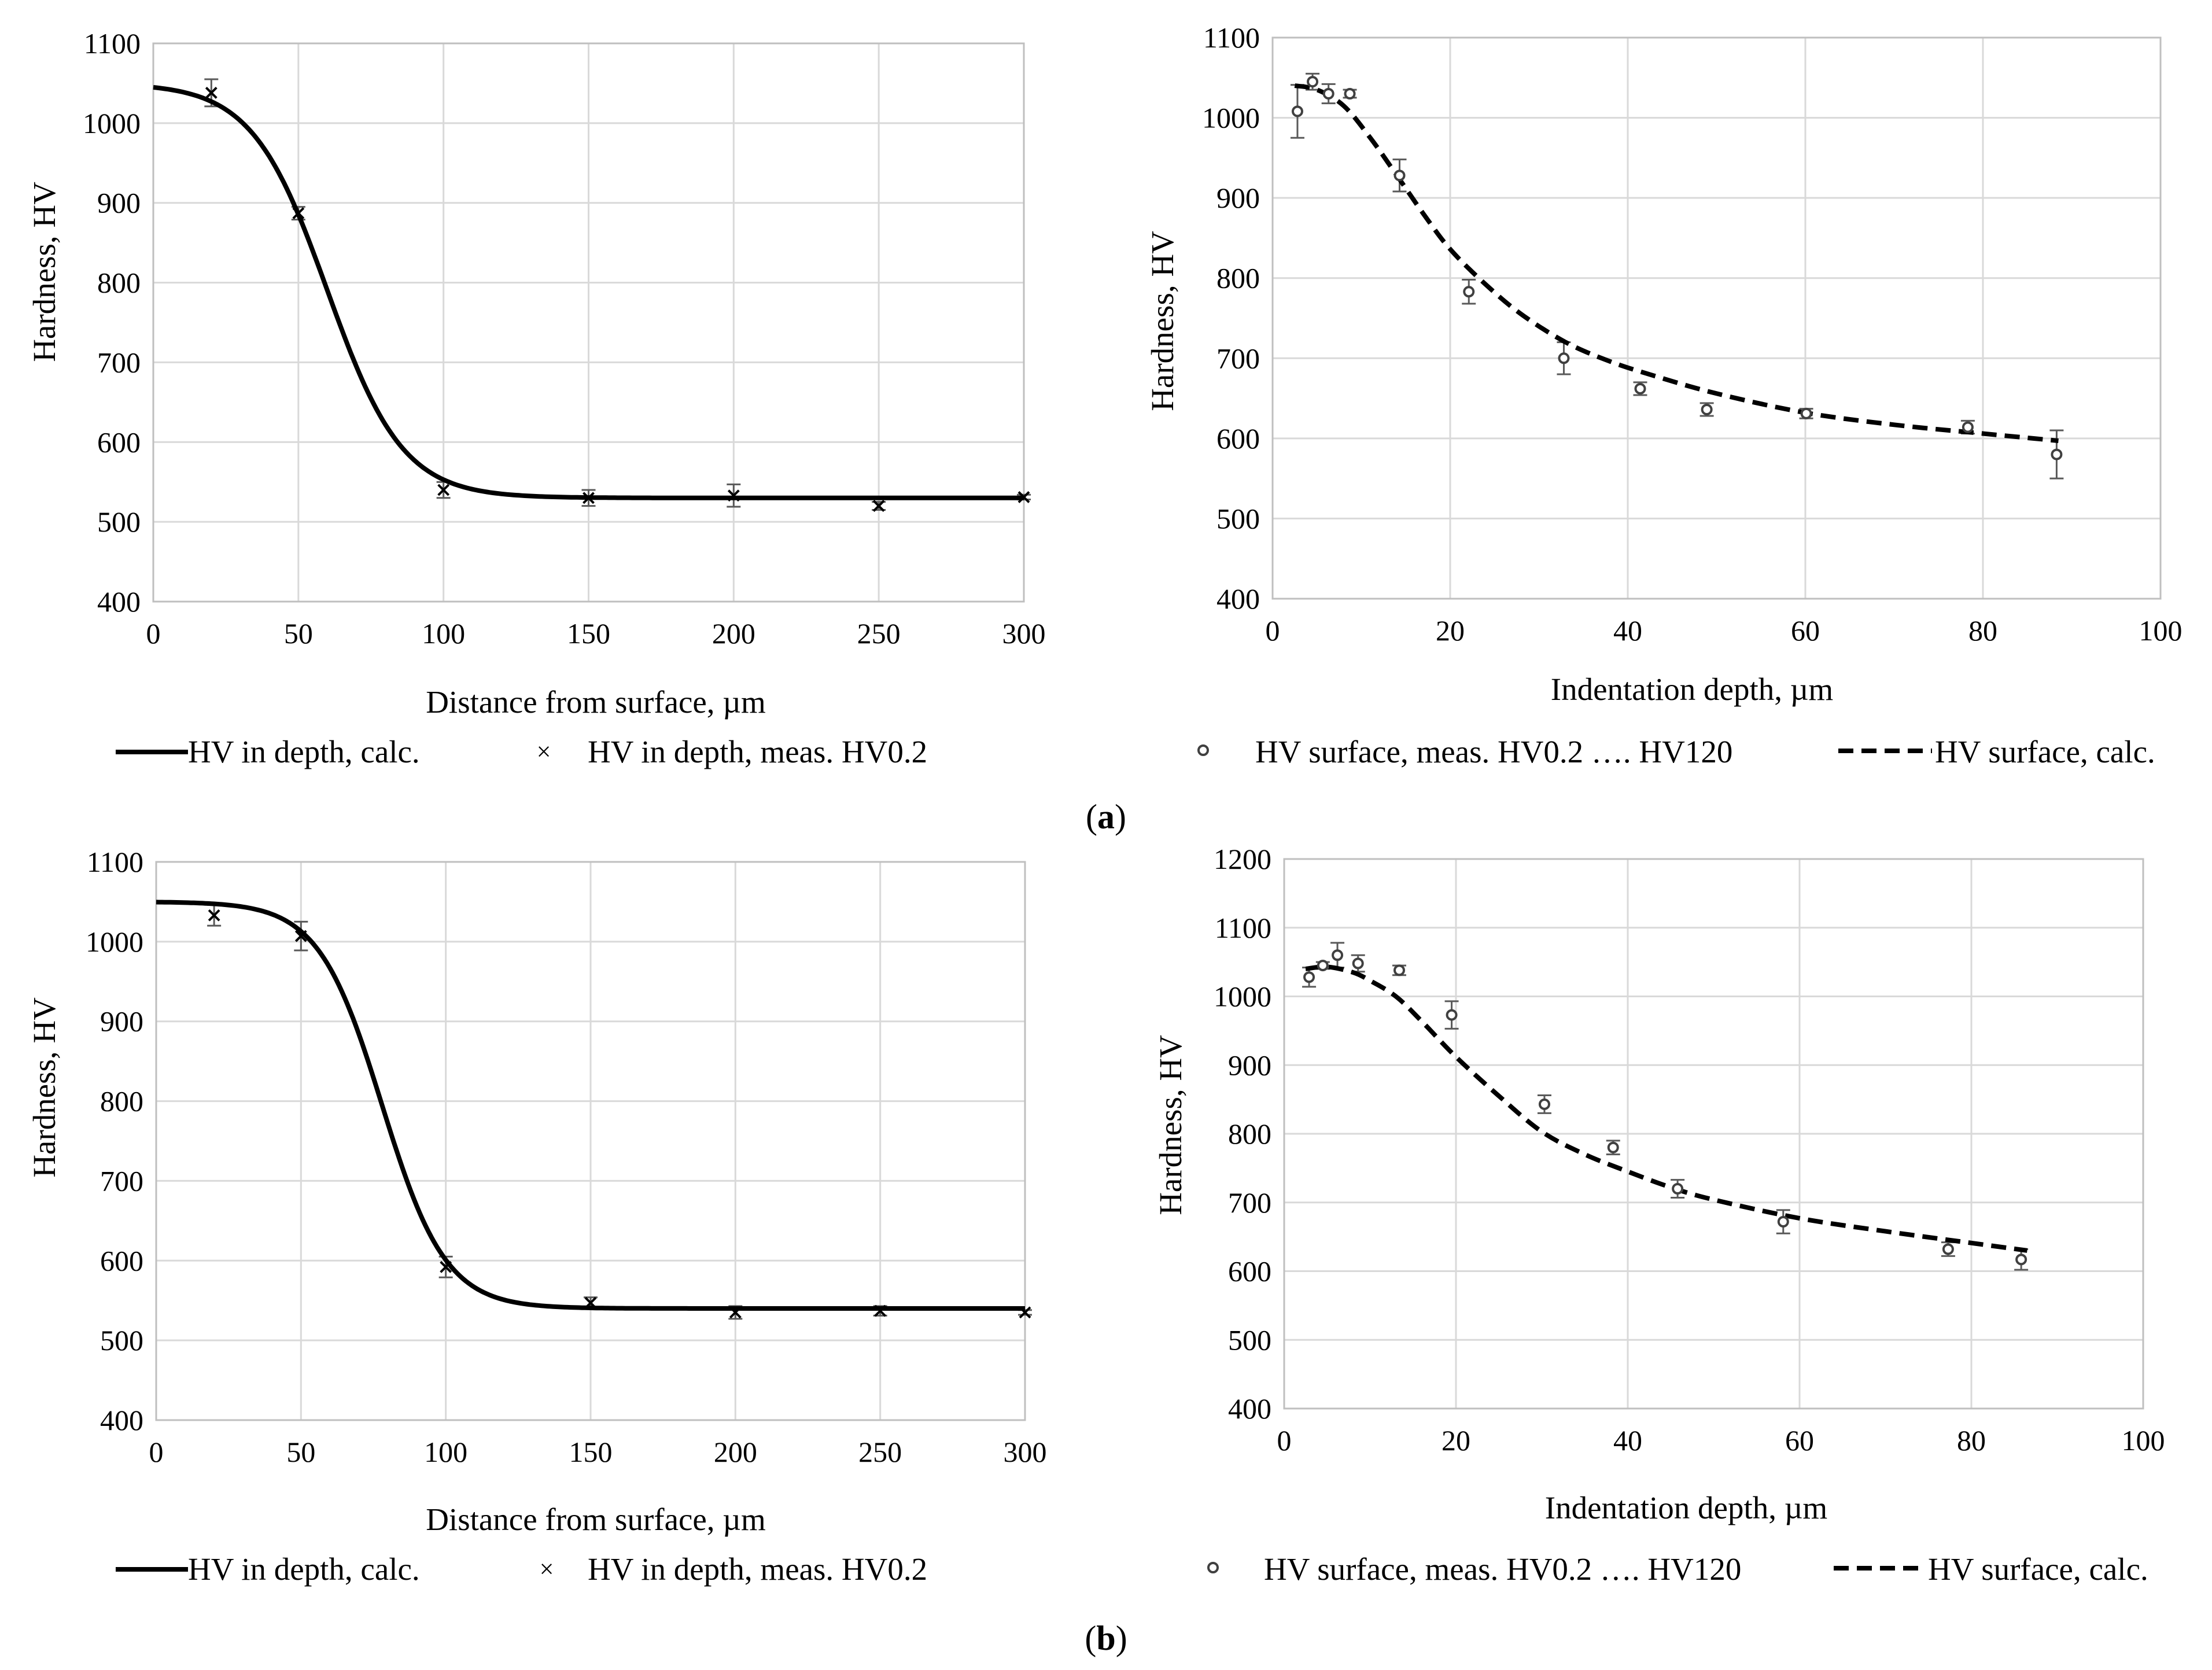 This screenshot has height=1670, width=2212. What do you see at coordinates (733, 633) in the screenshot?
I see `x-tick-label: 200` at bounding box center [733, 633].